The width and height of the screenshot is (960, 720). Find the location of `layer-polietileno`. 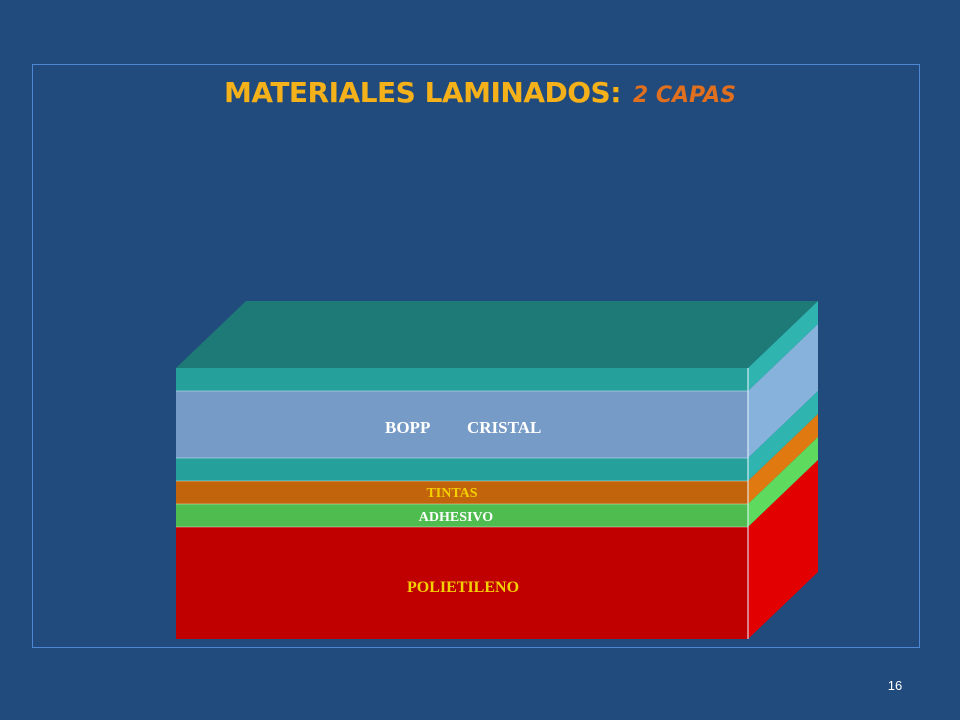

layer-polietileno is located at coordinates (462, 583).